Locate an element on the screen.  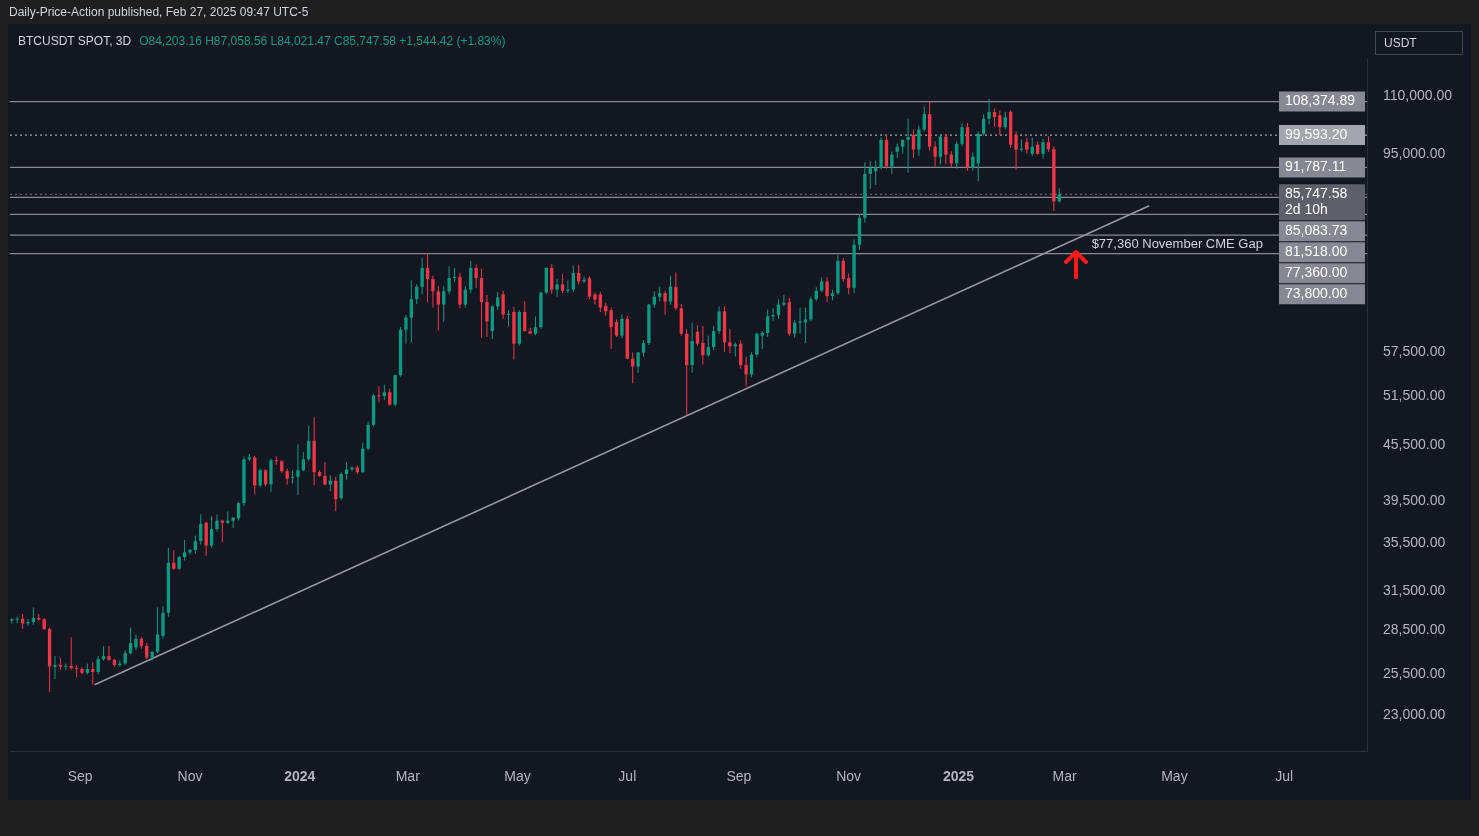
y-tick-label: 28,500.00 is located at coordinates (1414, 629).